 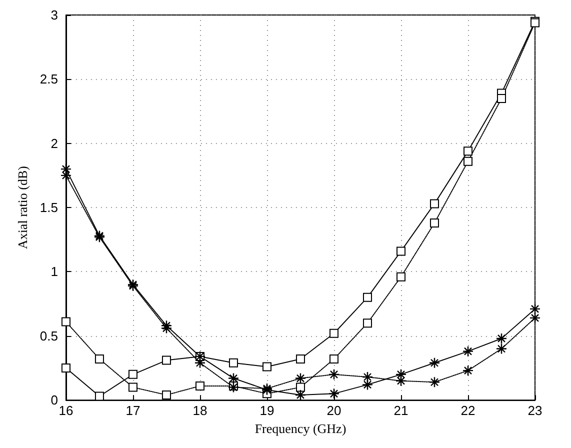 I want to click on x-tick-label: 21, so click(x=401, y=410).